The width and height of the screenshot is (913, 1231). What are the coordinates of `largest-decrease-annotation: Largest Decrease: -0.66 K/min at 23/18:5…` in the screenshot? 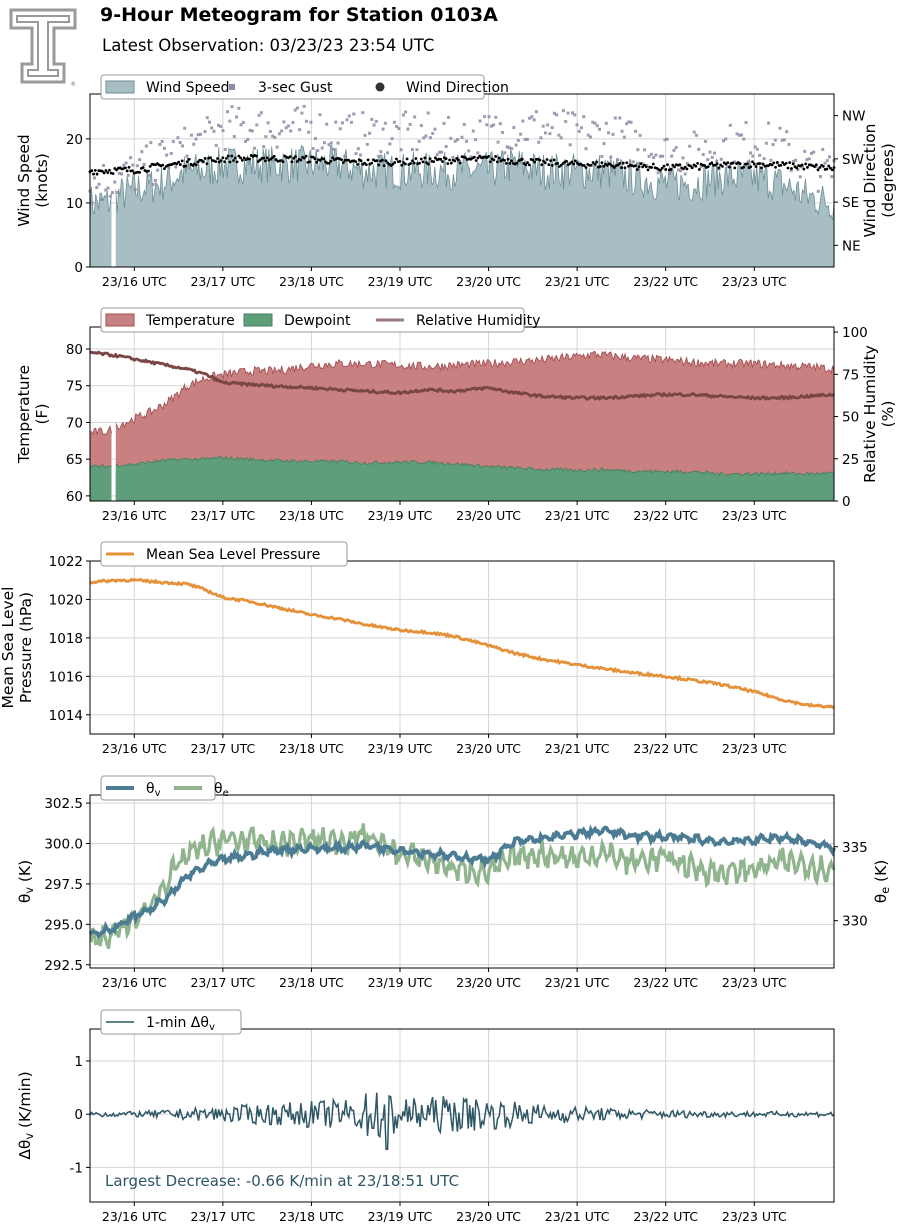 It's located at (282, 1181).